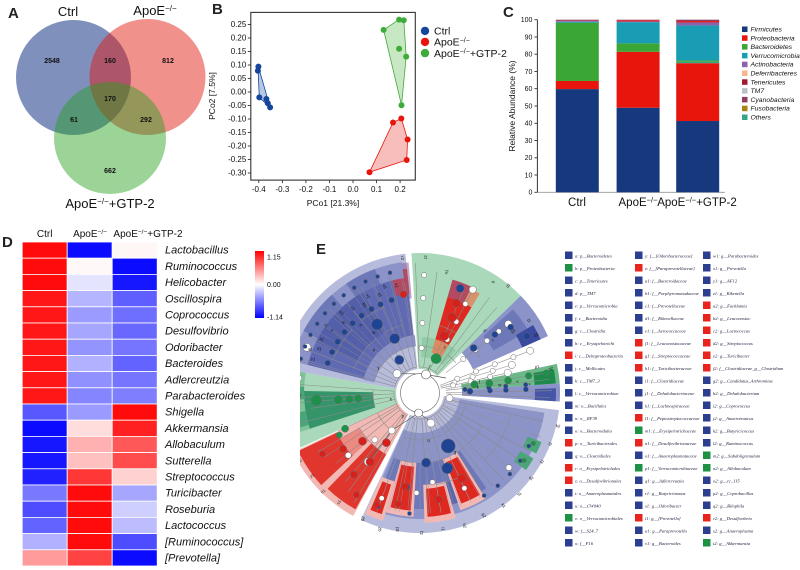 Image resolution: width=800 pixels, height=570 pixels. Describe the element at coordinates (194, 445) in the screenshot. I see `svg-text: Allobaculum` at that location.